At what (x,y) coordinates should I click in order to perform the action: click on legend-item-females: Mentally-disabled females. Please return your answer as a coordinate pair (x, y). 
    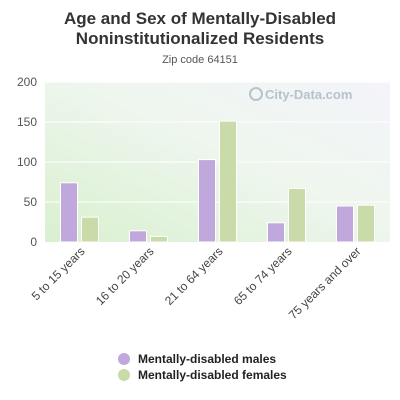
    Looking at the image, I should click on (202, 374).